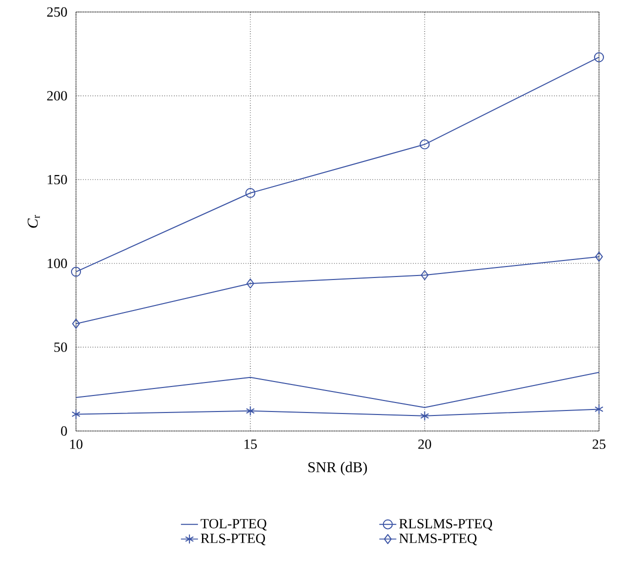 The width and height of the screenshot is (635, 567). What do you see at coordinates (425, 444) in the screenshot?
I see `x-tick-label: 20` at bounding box center [425, 444].